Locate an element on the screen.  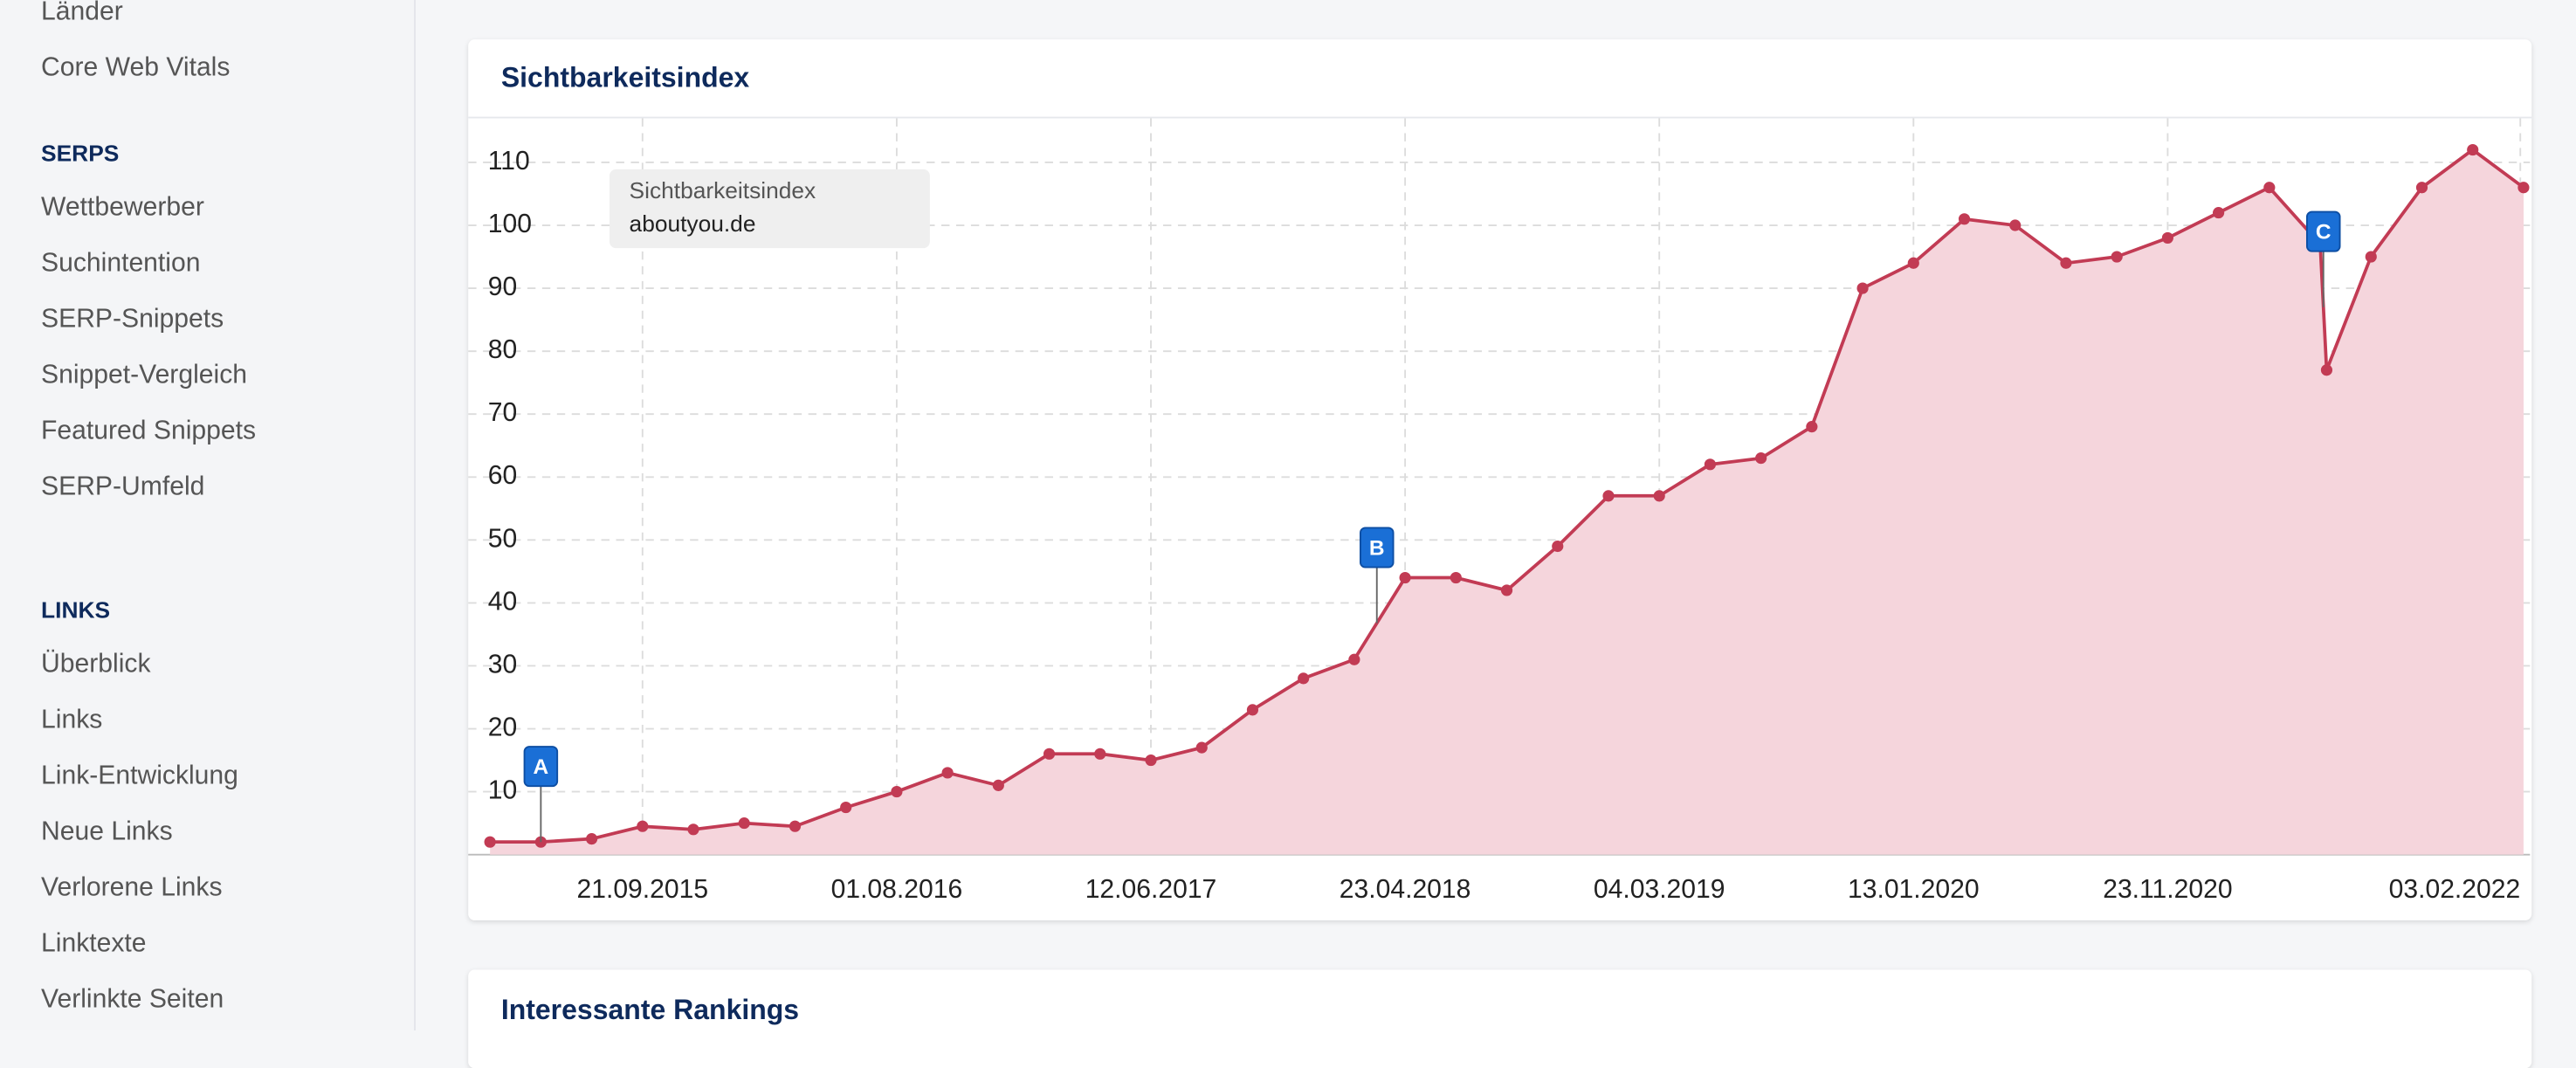
card-title: Interessante Rankings is located at coordinates (650, 1010).